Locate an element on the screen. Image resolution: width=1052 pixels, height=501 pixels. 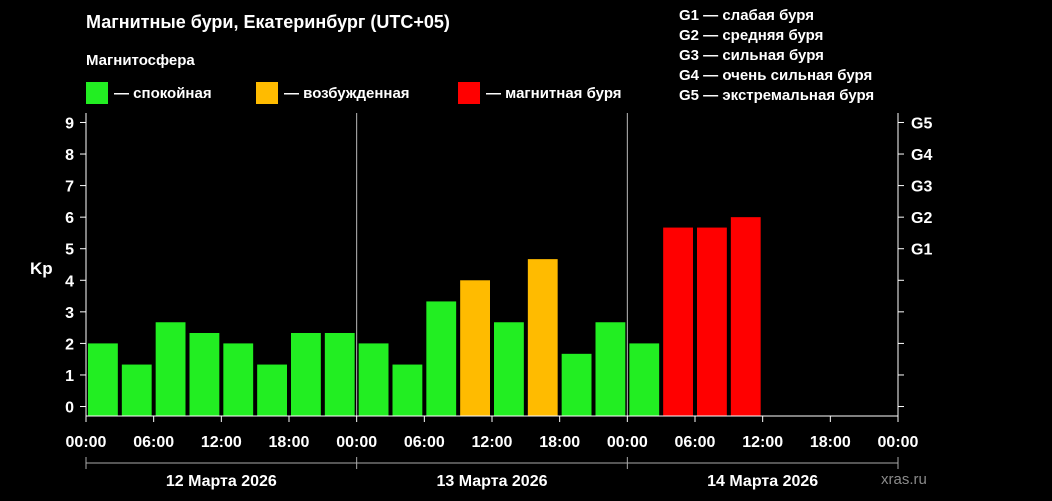
storm-level-g1: G1 — слабая буря is located at coordinates (747, 15).